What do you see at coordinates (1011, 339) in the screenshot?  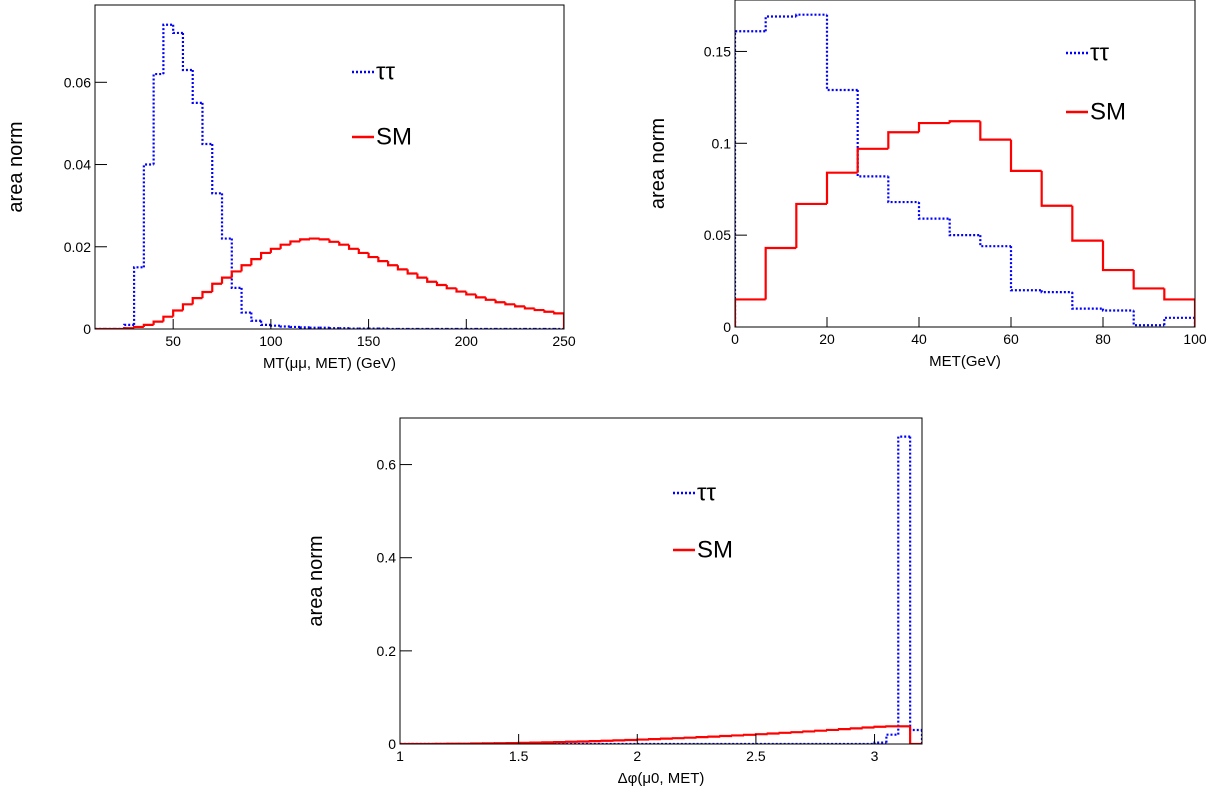 I see `x-tick-label: 60` at bounding box center [1011, 339].